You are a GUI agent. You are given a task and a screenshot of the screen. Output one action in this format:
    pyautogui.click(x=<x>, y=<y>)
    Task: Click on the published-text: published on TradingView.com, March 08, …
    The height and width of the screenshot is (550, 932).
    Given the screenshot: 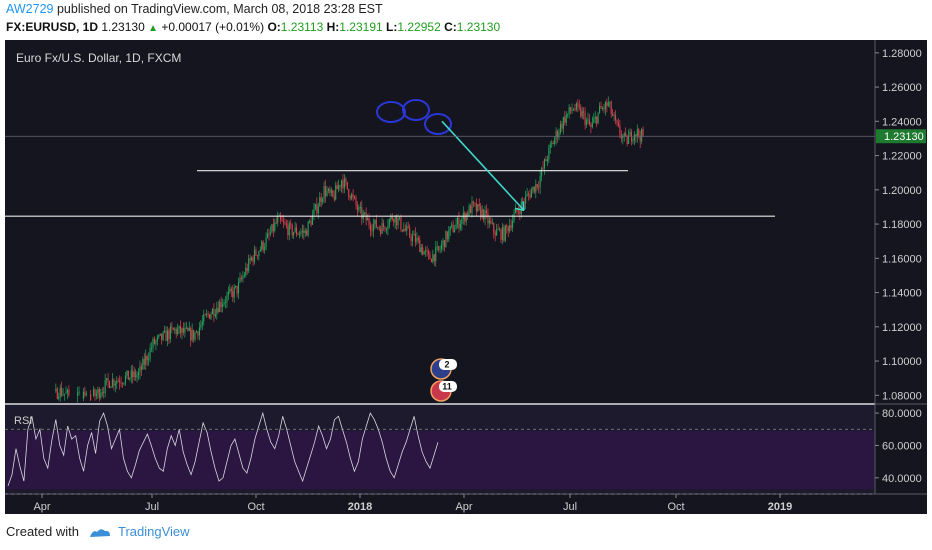 What is the action you would take?
    pyautogui.click(x=219, y=9)
    